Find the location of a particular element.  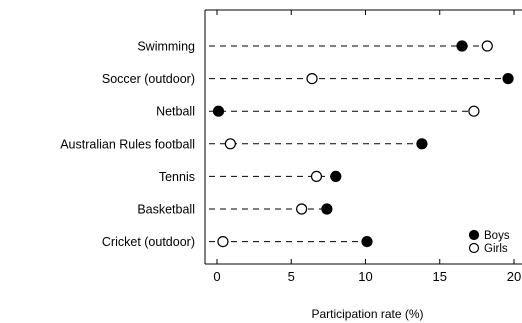

category-label: Australian Rules football is located at coordinates (127, 144).